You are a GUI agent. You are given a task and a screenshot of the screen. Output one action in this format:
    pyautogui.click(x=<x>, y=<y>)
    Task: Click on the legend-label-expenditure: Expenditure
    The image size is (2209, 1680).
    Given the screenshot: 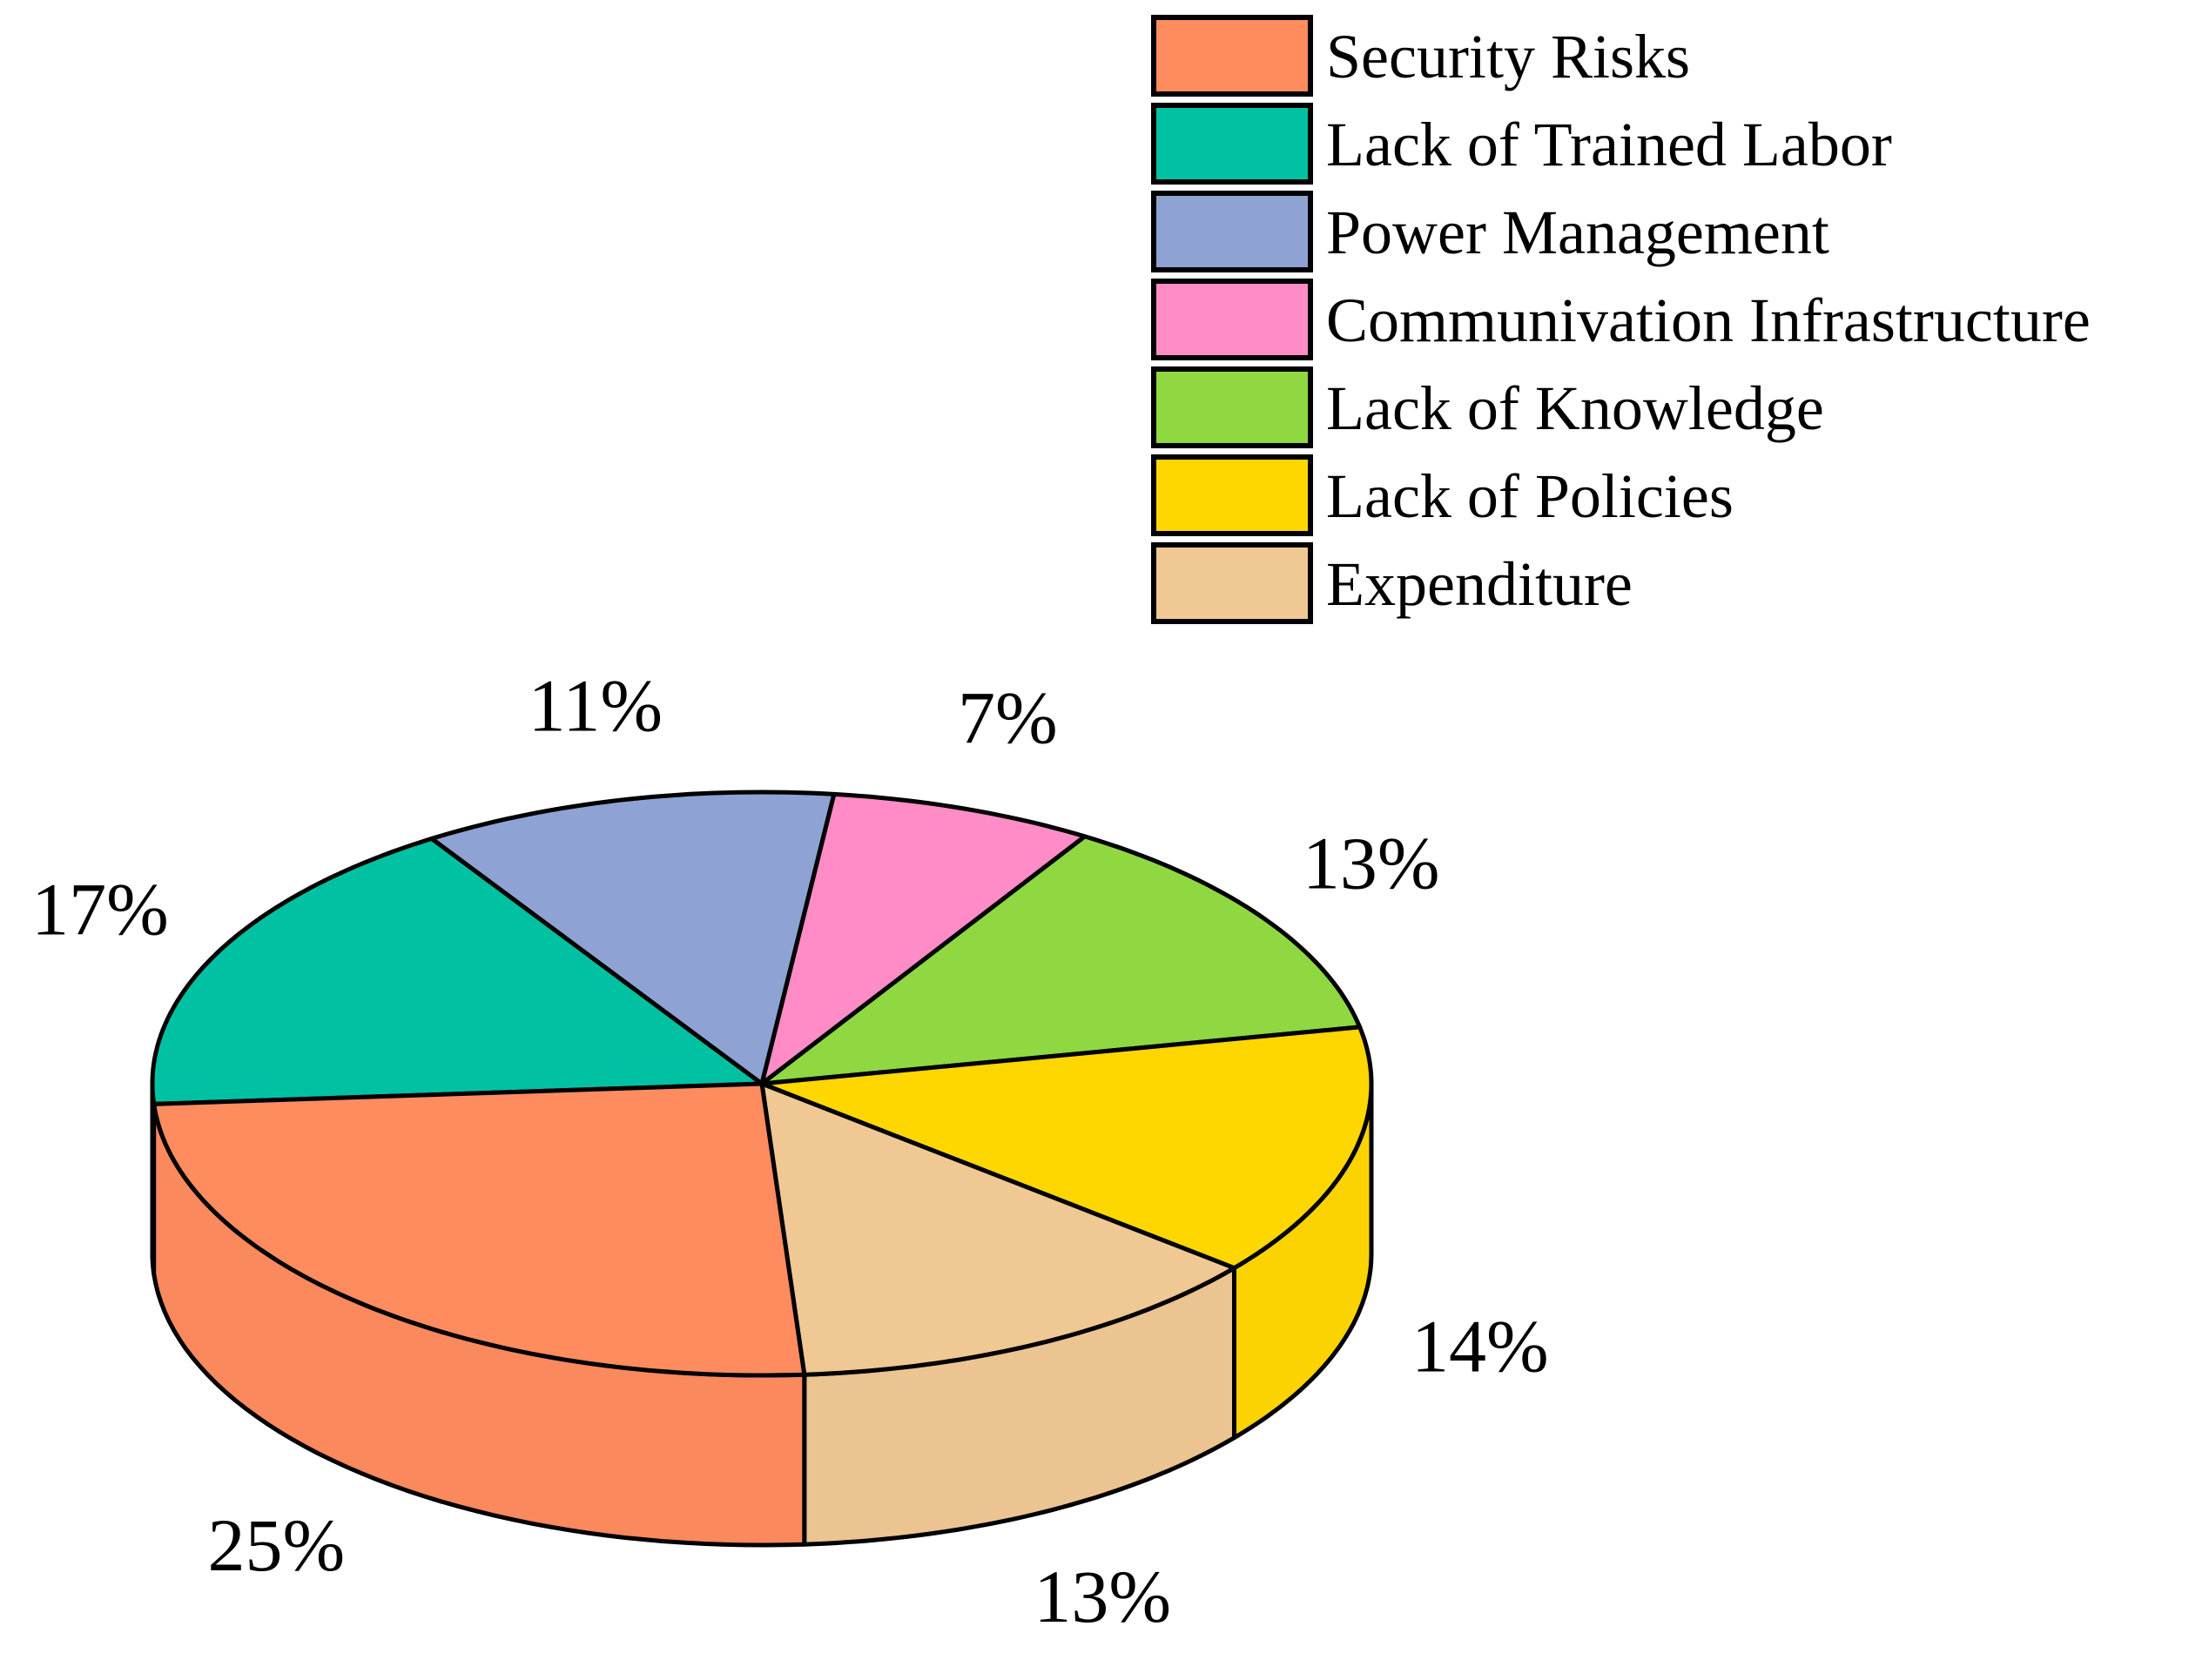 What is the action you would take?
    pyautogui.click(x=1479, y=584)
    